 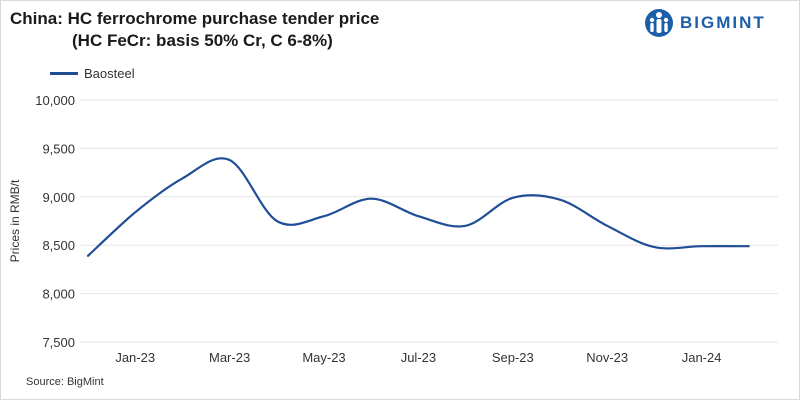 I want to click on x-tick-label: Mar-23, so click(x=229, y=357).